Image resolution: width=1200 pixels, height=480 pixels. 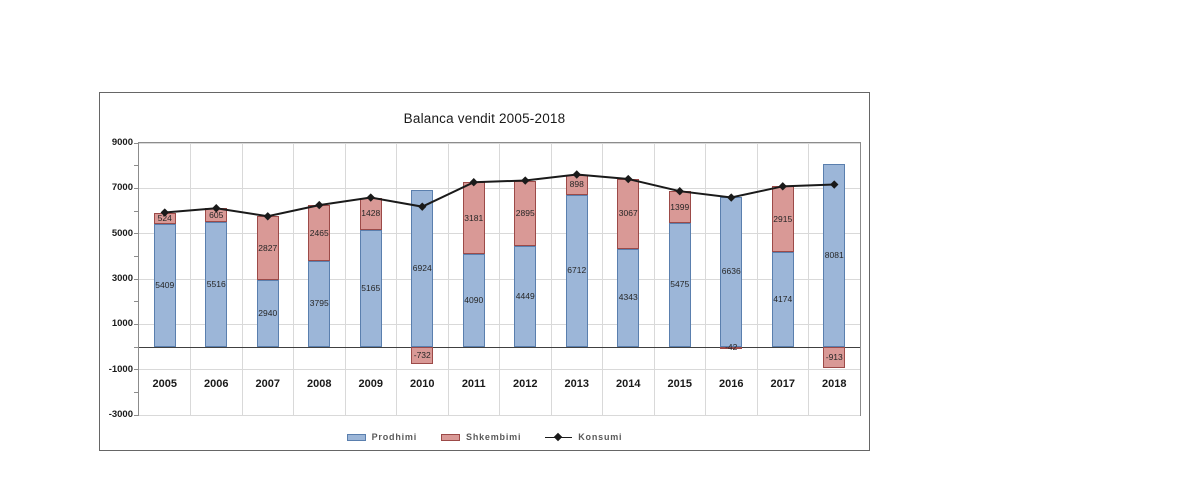 What do you see at coordinates (371, 213) in the screenshot?
I see `bar-label-shkembimi-2009: 1428` at bounding box center [371, 213].